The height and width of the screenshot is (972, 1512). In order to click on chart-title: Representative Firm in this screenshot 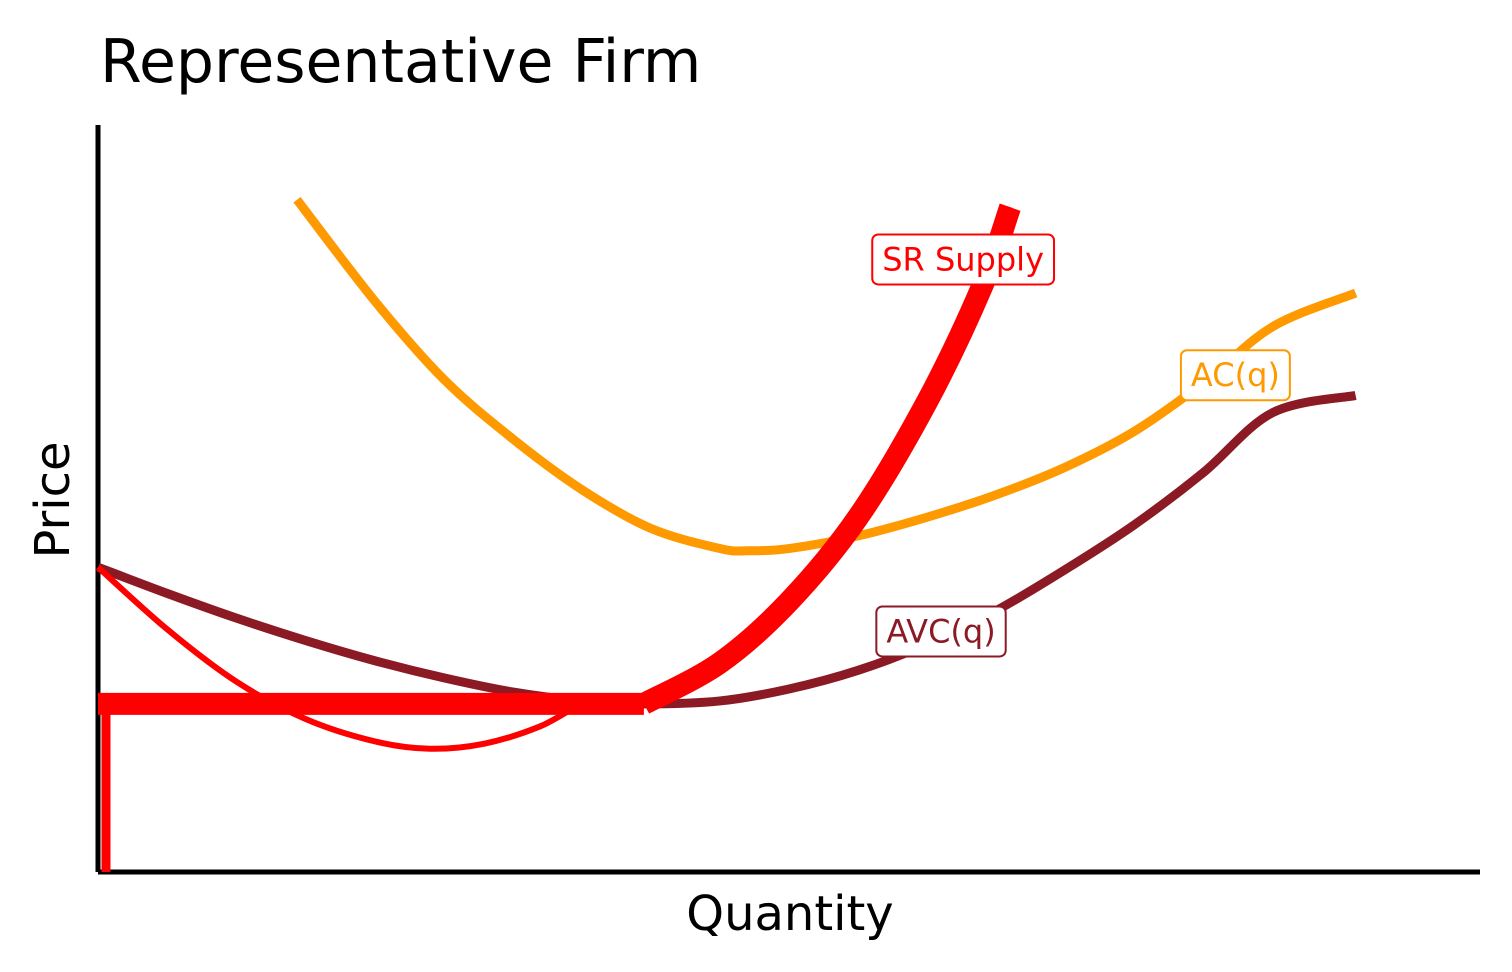, I will do `click(400, 62)`.